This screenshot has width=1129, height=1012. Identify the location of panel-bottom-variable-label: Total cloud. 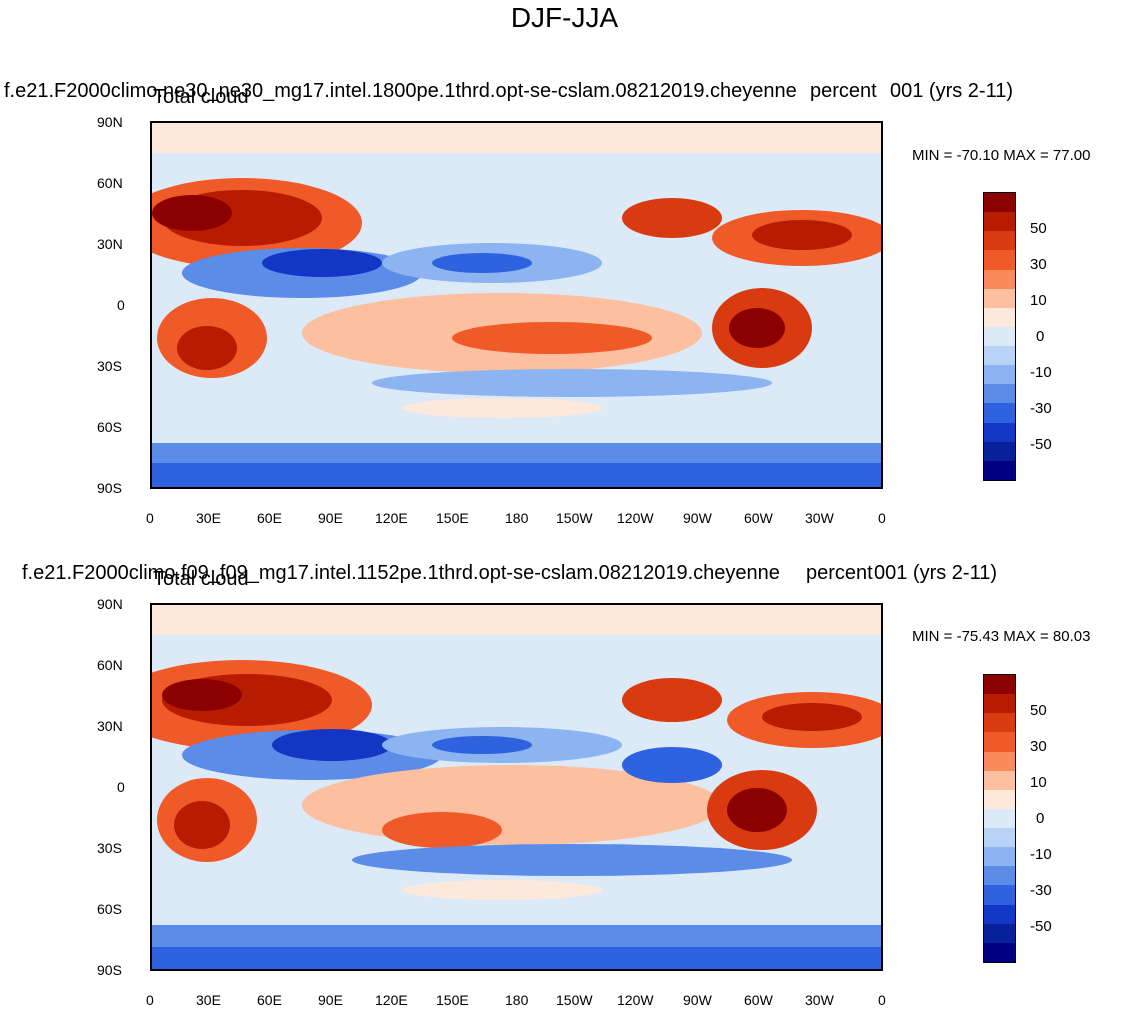
(201, 579).